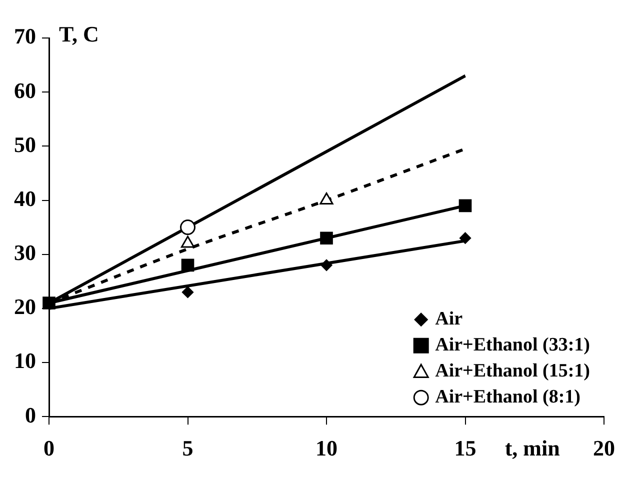 The width and height of the screenshot is (635, 483). What do you see at coordinates (79, 34) in the screenshot?
I see `y-axis-title: T, C` at bounding box center [79, 34].